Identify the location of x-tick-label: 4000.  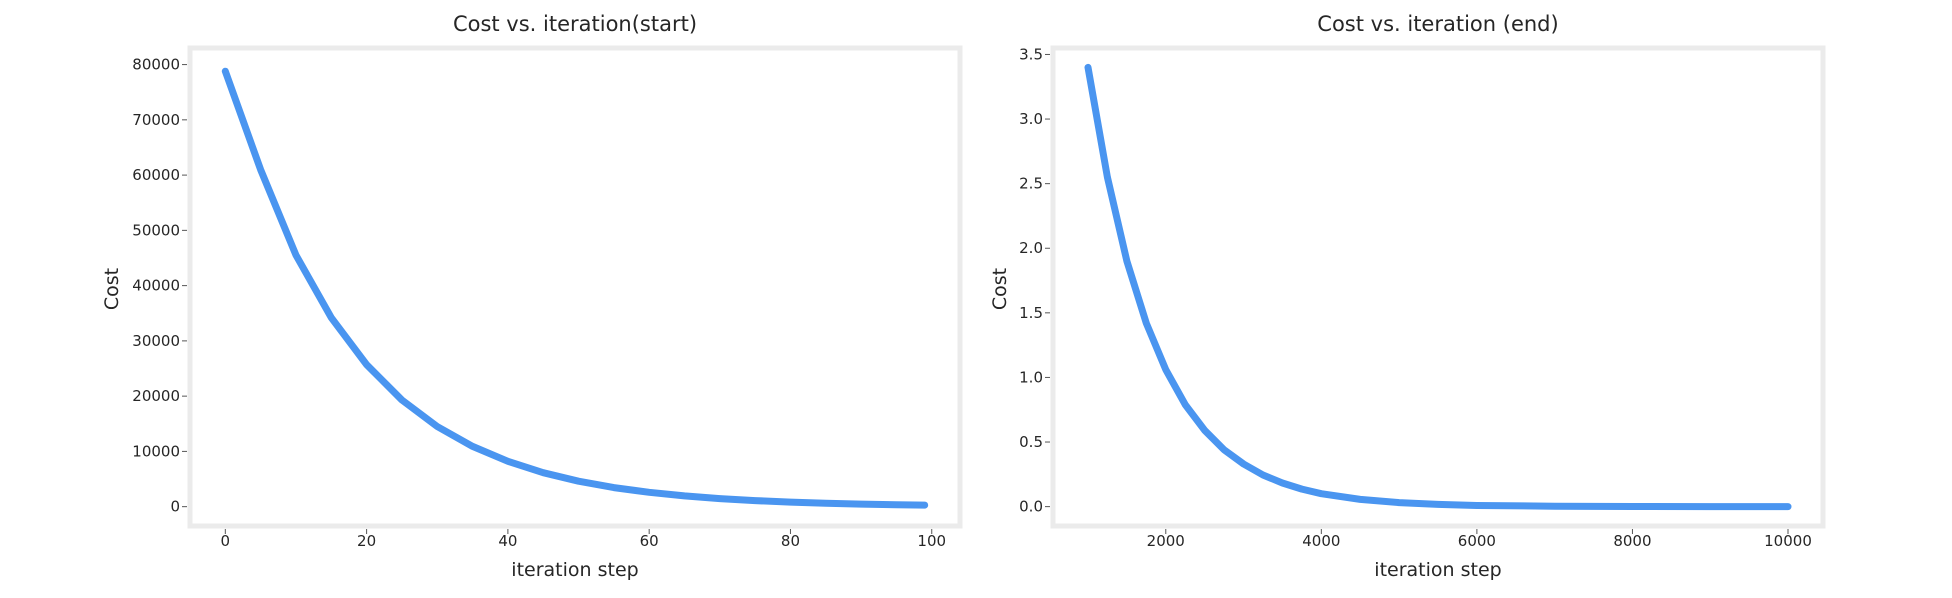
(1321, 541).